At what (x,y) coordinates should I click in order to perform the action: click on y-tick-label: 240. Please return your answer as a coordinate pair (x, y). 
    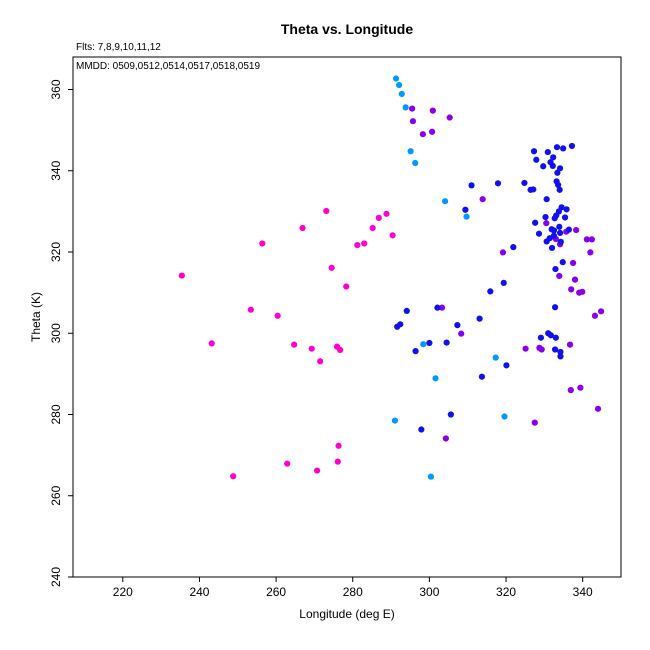
    Looking at the image, I should click on (56, 577).